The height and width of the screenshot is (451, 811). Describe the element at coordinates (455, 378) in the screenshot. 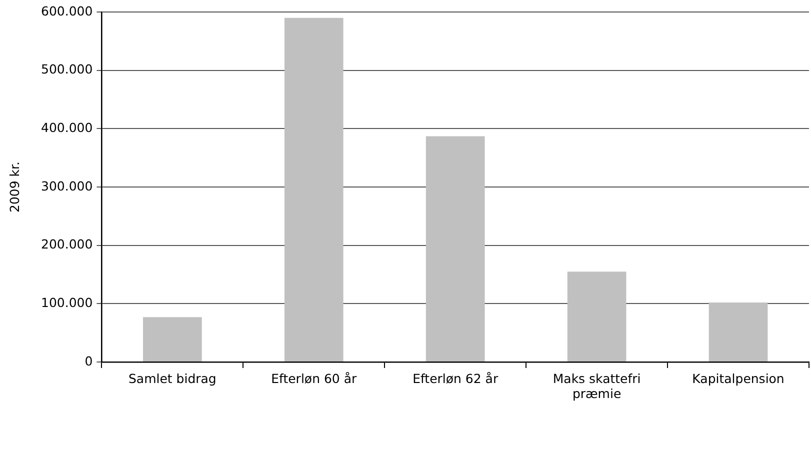

I see `x-tick-label: Efterløn 62 år` at that location.